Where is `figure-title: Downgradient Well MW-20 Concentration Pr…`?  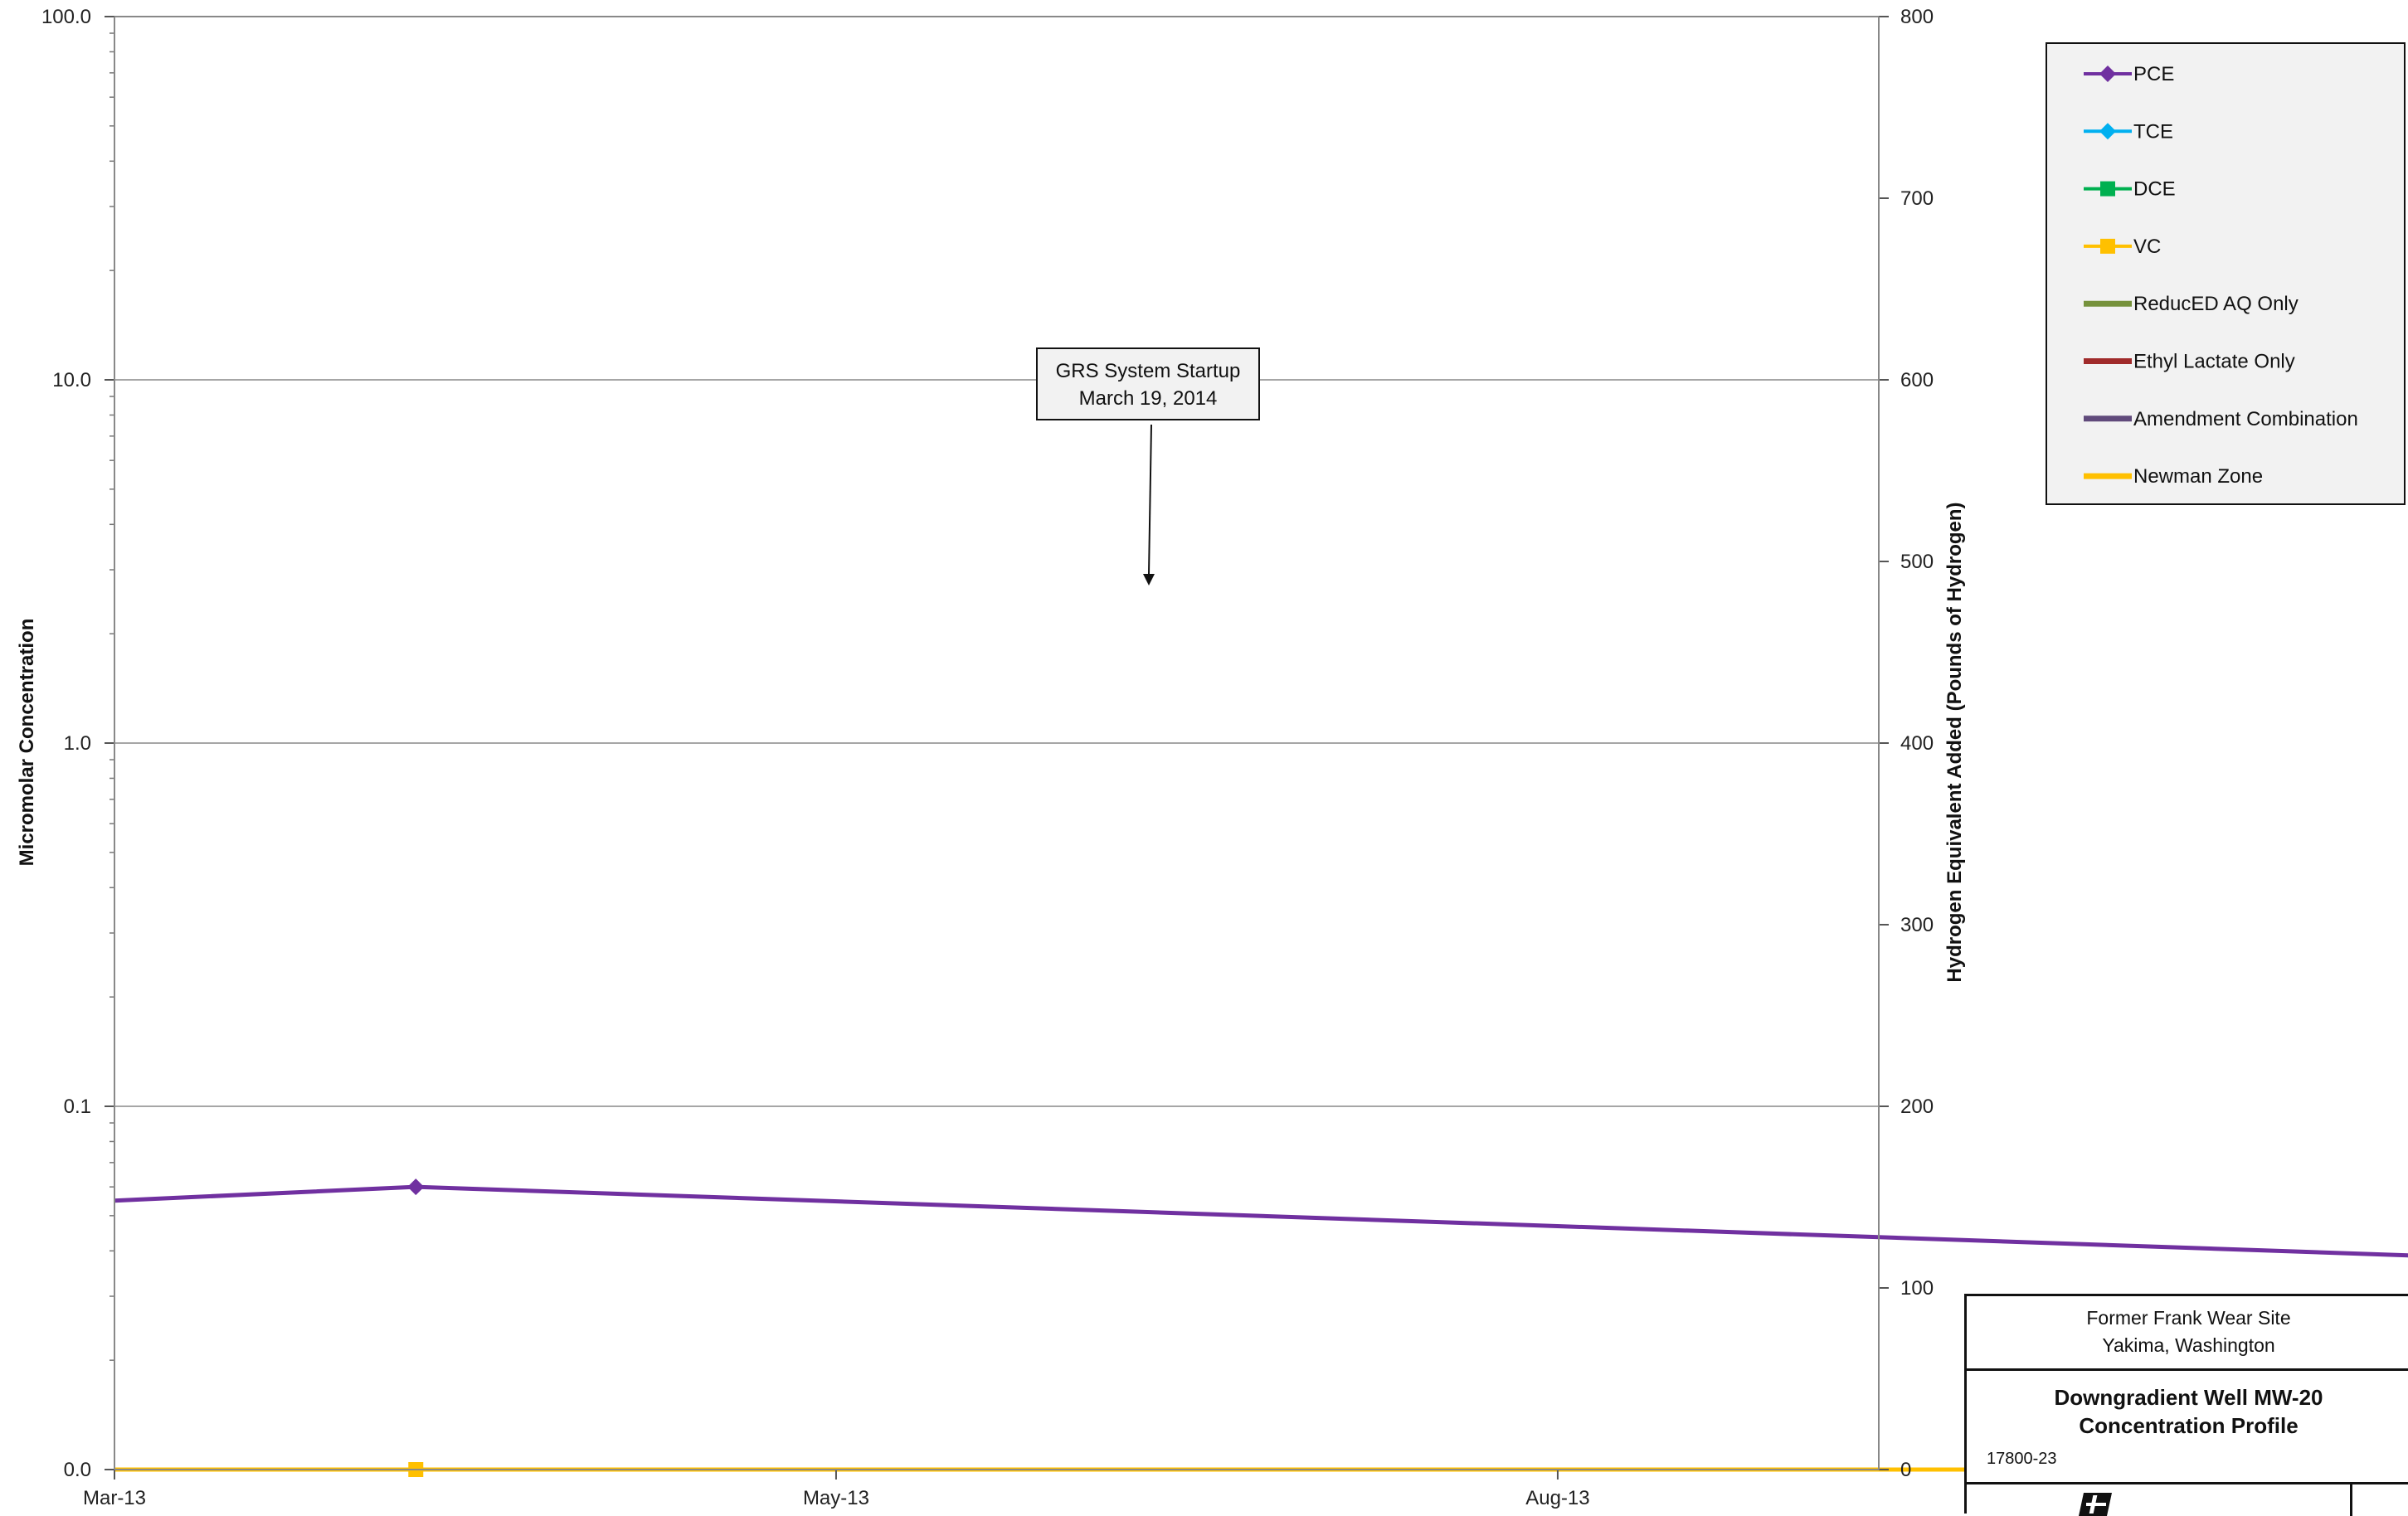 figure-title: Downgradient Well MW-20 Concentration Pr… is located at coordinates (2187, 1427).